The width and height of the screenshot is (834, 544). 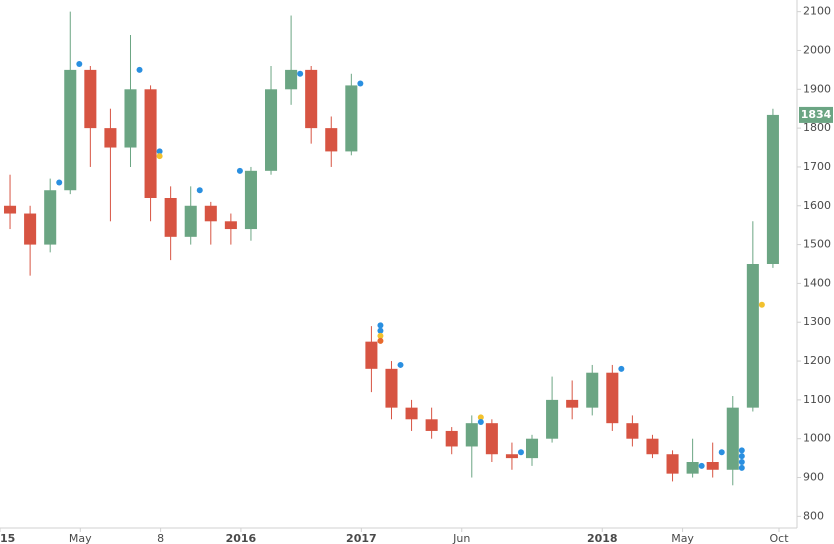 I want to click on y-tick-label: 1600, so click(x=817, y=205).